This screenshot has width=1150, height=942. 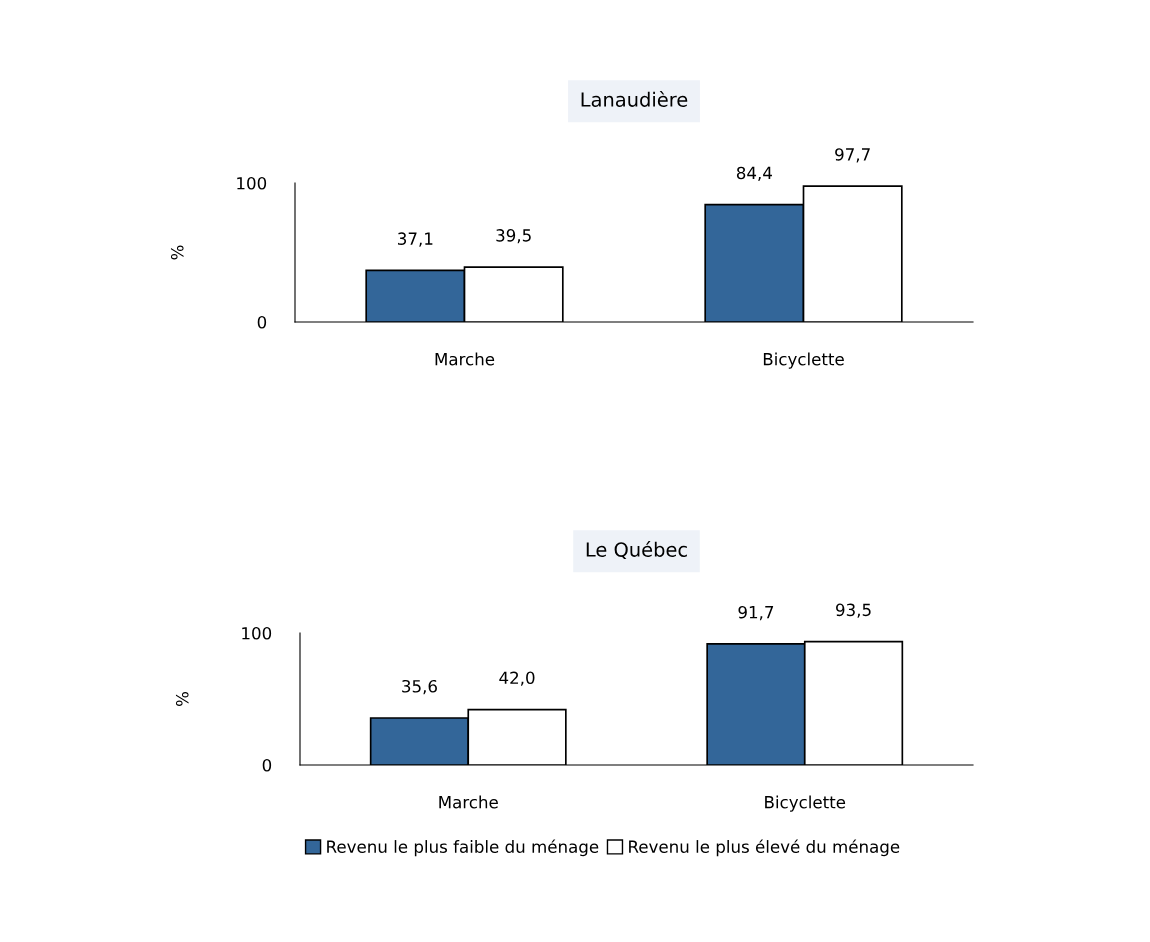 What do you see at coordinates (636, 550) in the screenshot?
I see `chart-title: Le Québec` at bounding box center [636, 550].